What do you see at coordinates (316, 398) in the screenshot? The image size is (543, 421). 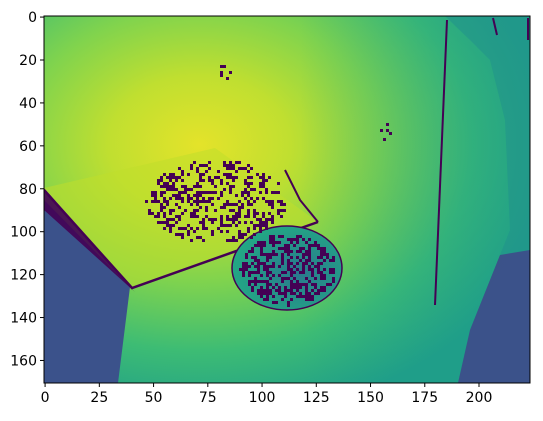 I see `x-tick-label: 125` at bounding box center [316, 398].